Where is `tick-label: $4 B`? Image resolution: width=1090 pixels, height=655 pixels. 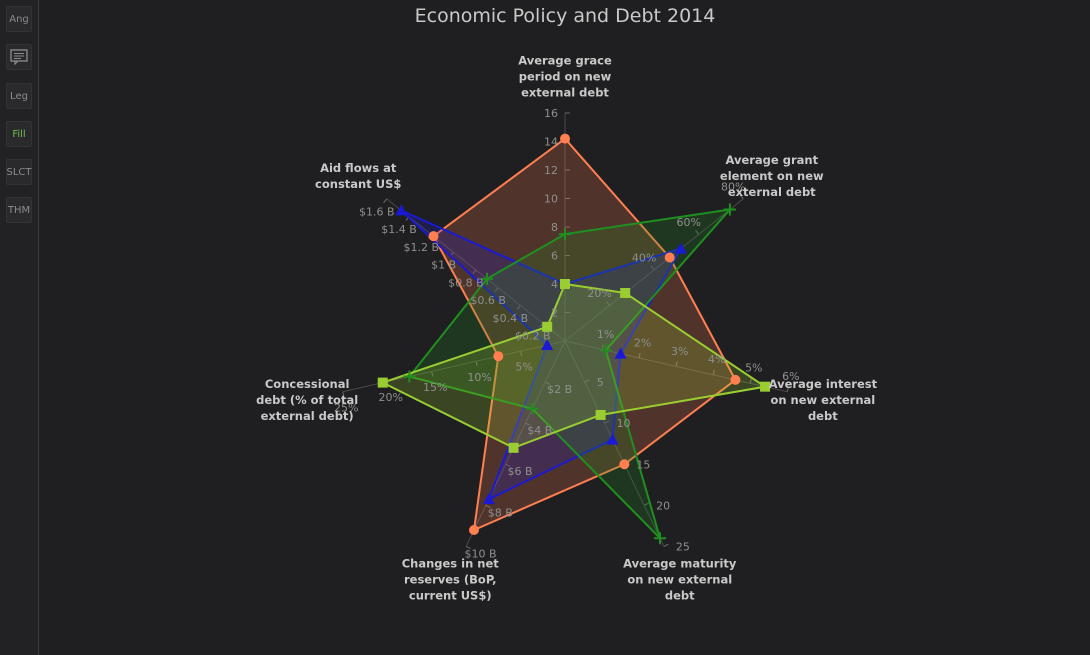 tick-label: $4 B is located at coordinates (539, 430).